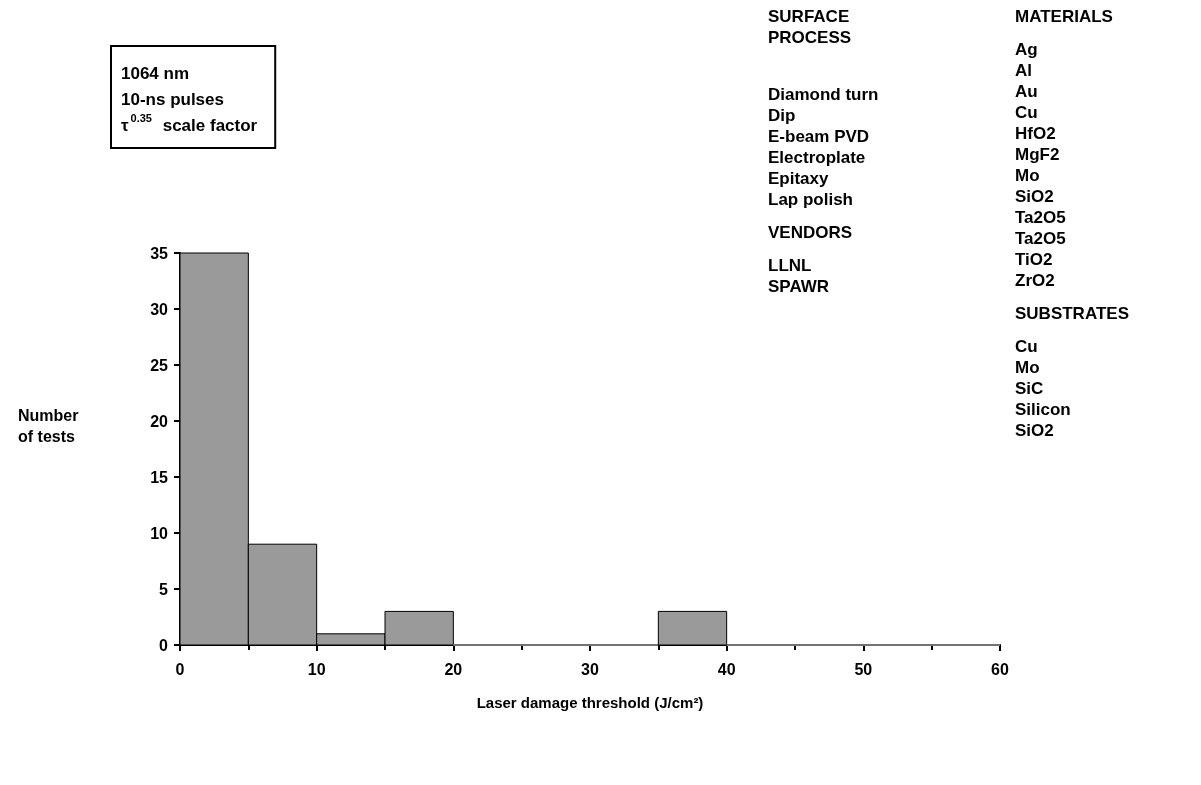  Describe the element at coordinates (159, 477) in the screenshot. I see `y-tick-label: 15` at that location.